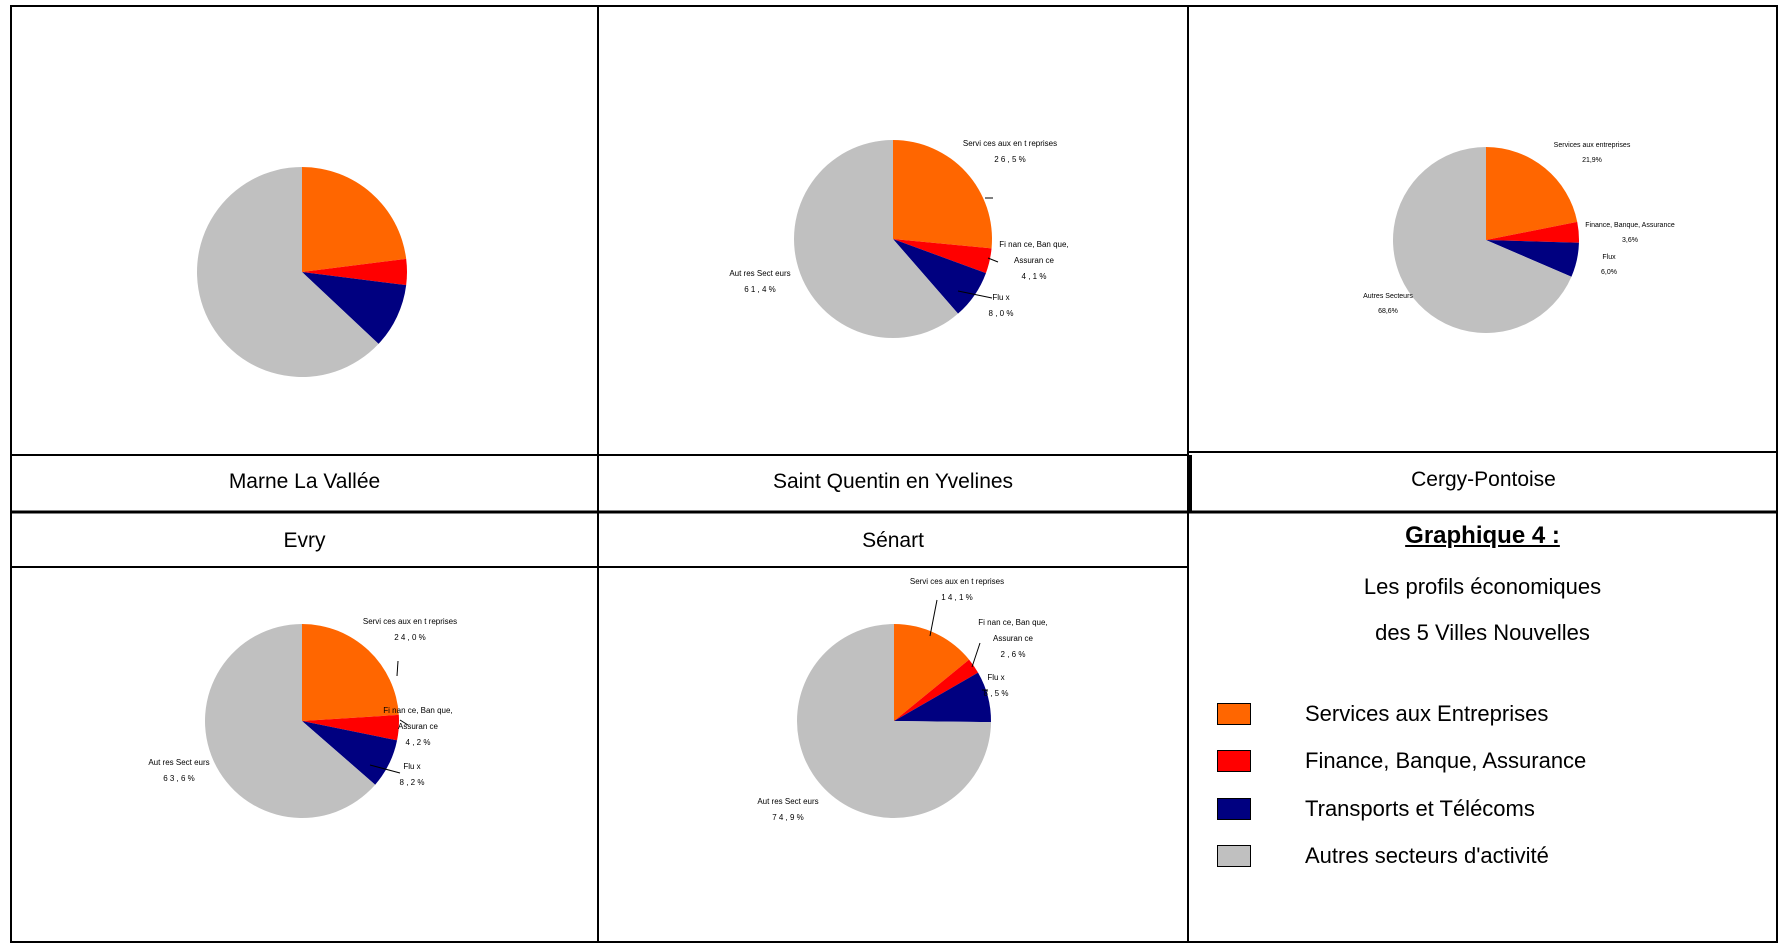 Image resolution: width=1780 pixels, height=944 pixels. Describe the element at coordinates (788, 817) in the screenshot. I see `pie-label-4-3-1: 7 4 , 9 %` at that location.